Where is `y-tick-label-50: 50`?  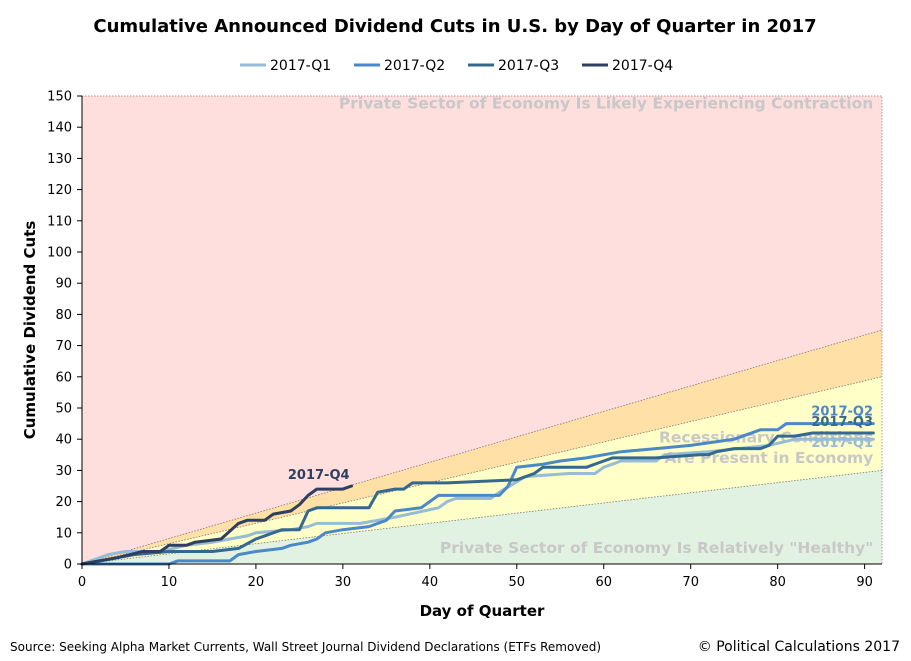 y-tick-label-50: 50 is located at coordinates (63, 409).